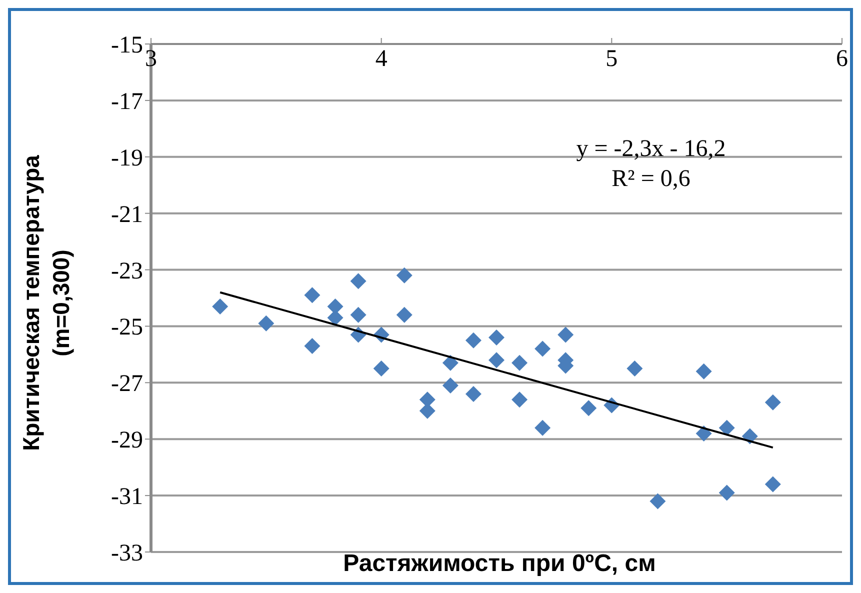 Image resolution: width=861 pixels, height=593 pixels. Describe the element at coordinates (127, 384) in the screenshot. I see `y-tick-label: -27` at that location.